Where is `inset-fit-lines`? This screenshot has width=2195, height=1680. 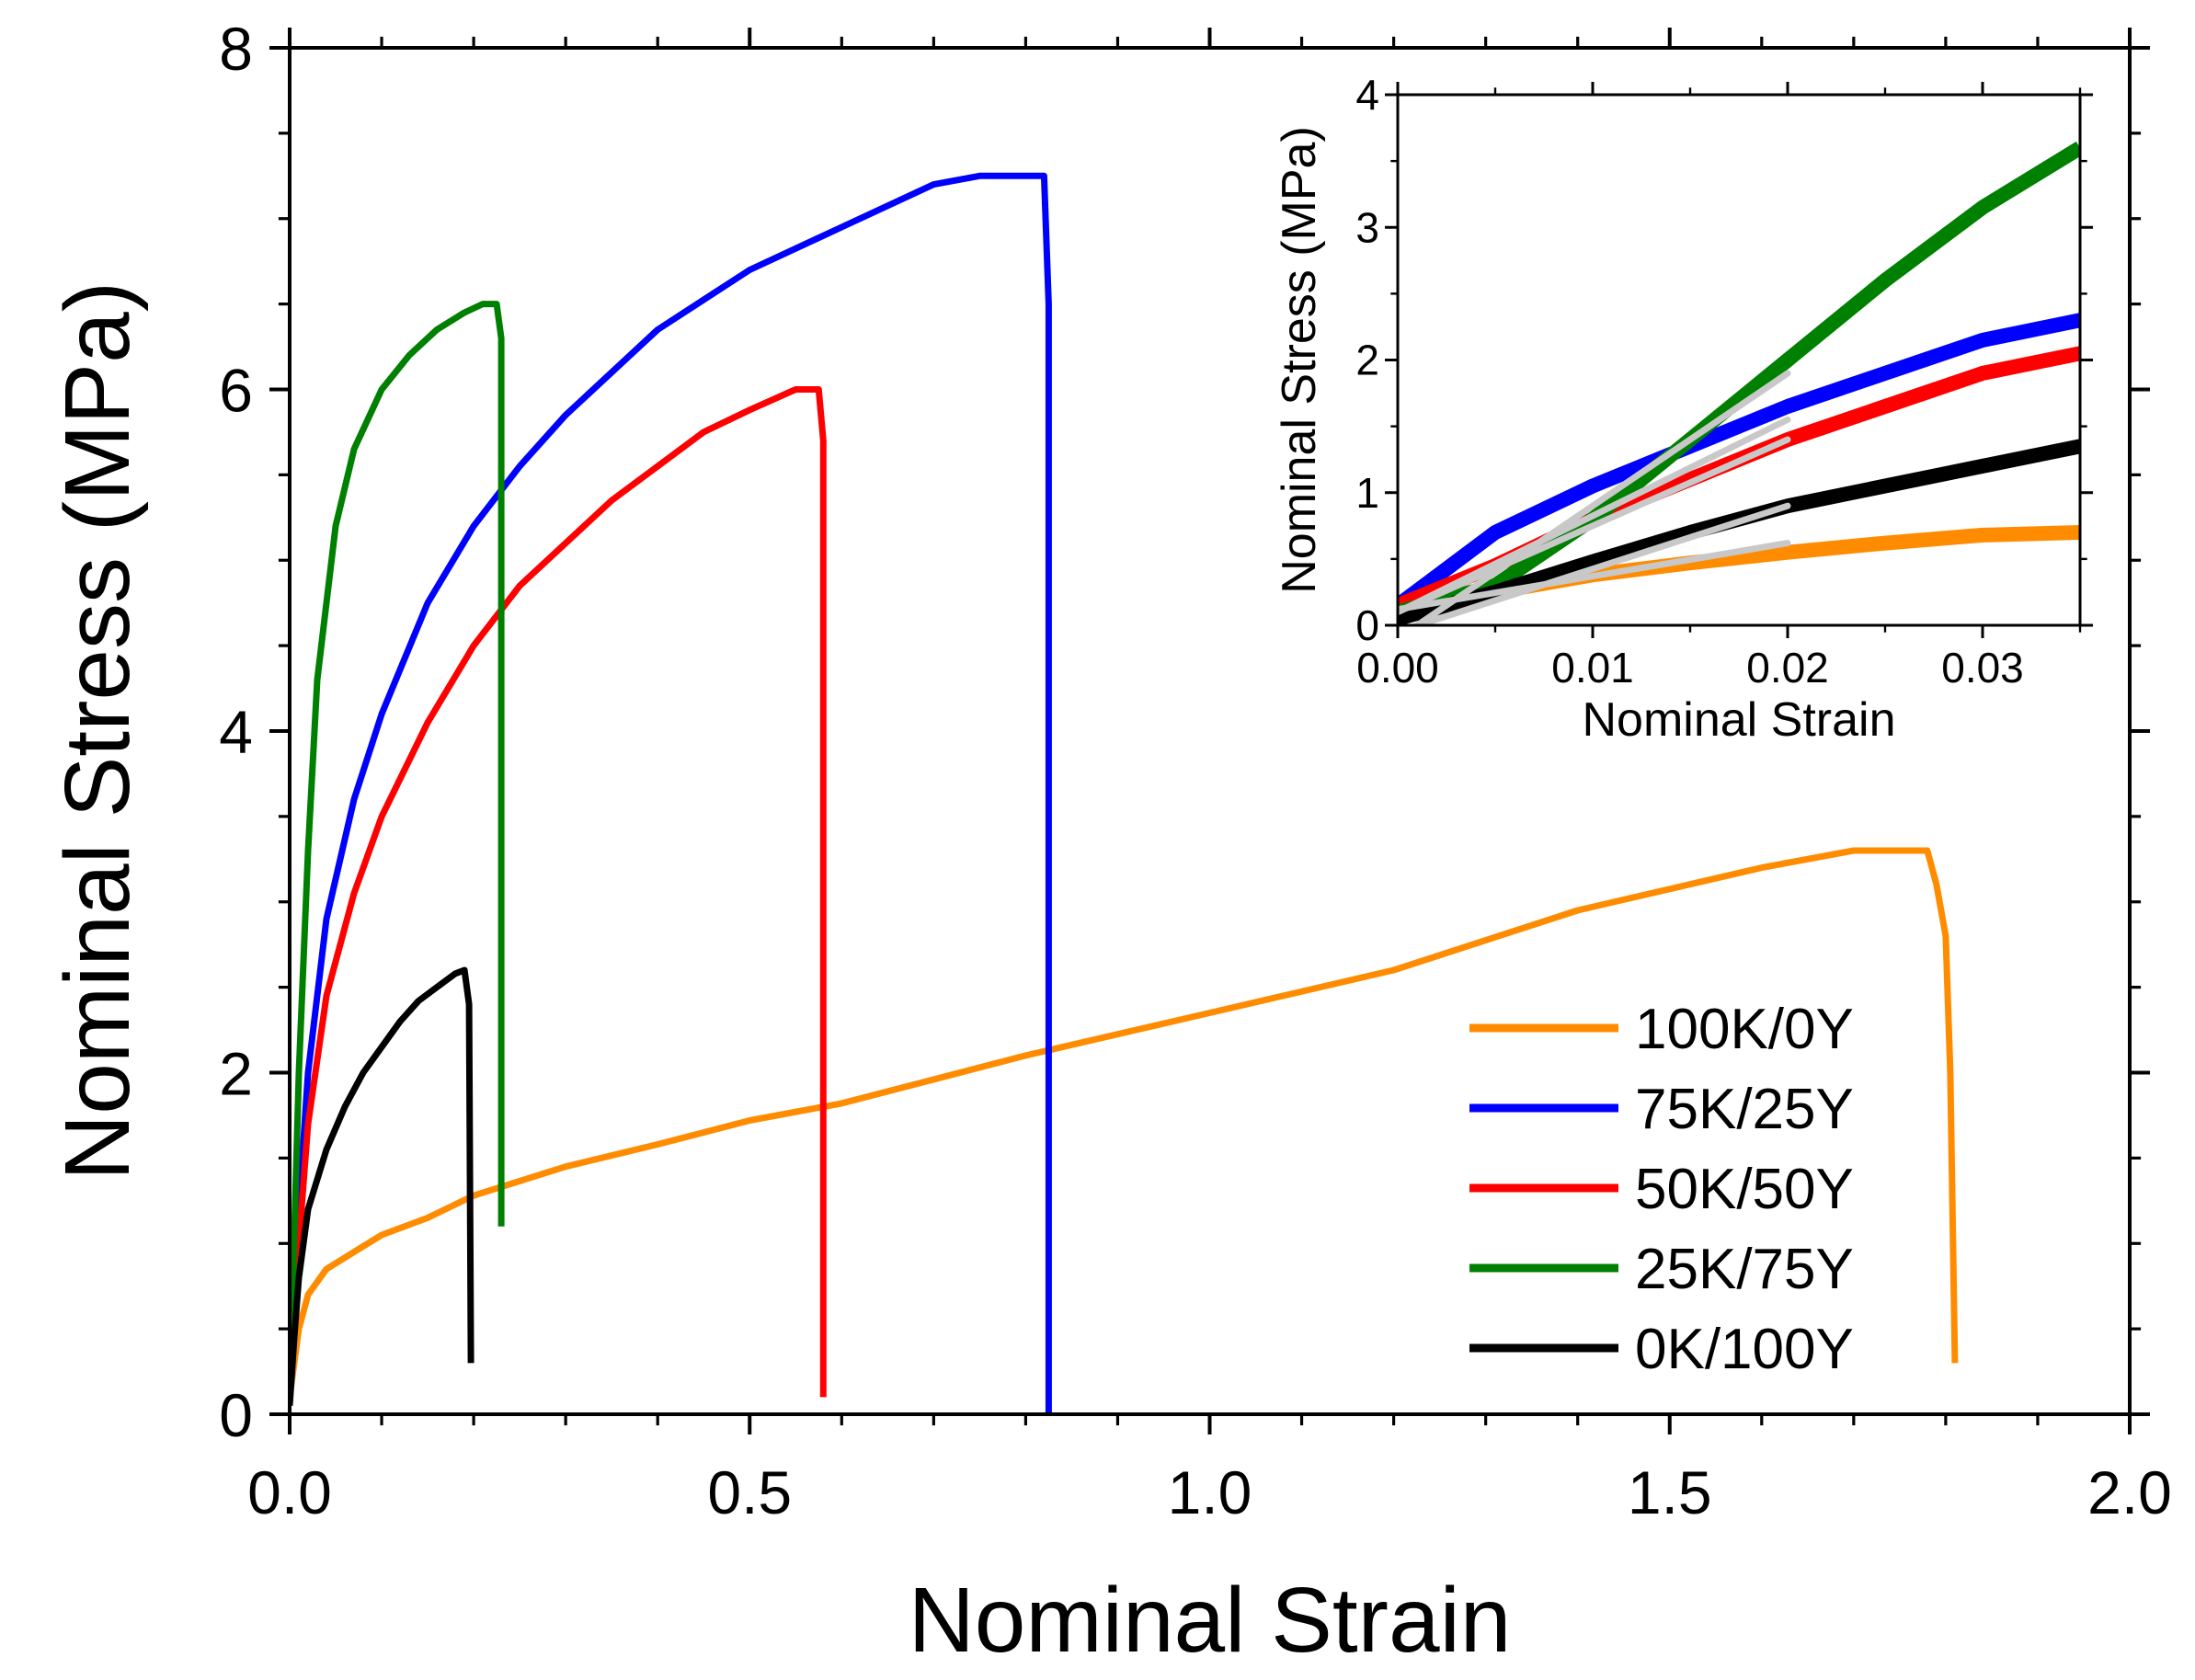
inset-fit-lines is located at coordinates (1594, 497).